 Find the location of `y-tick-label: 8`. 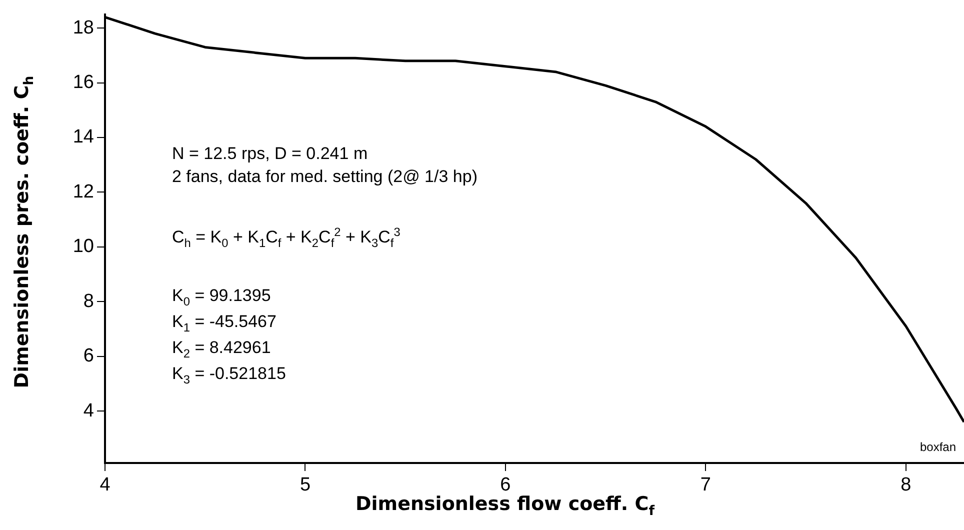

y-tick-label: 8 is located at coordinates (88, 301).